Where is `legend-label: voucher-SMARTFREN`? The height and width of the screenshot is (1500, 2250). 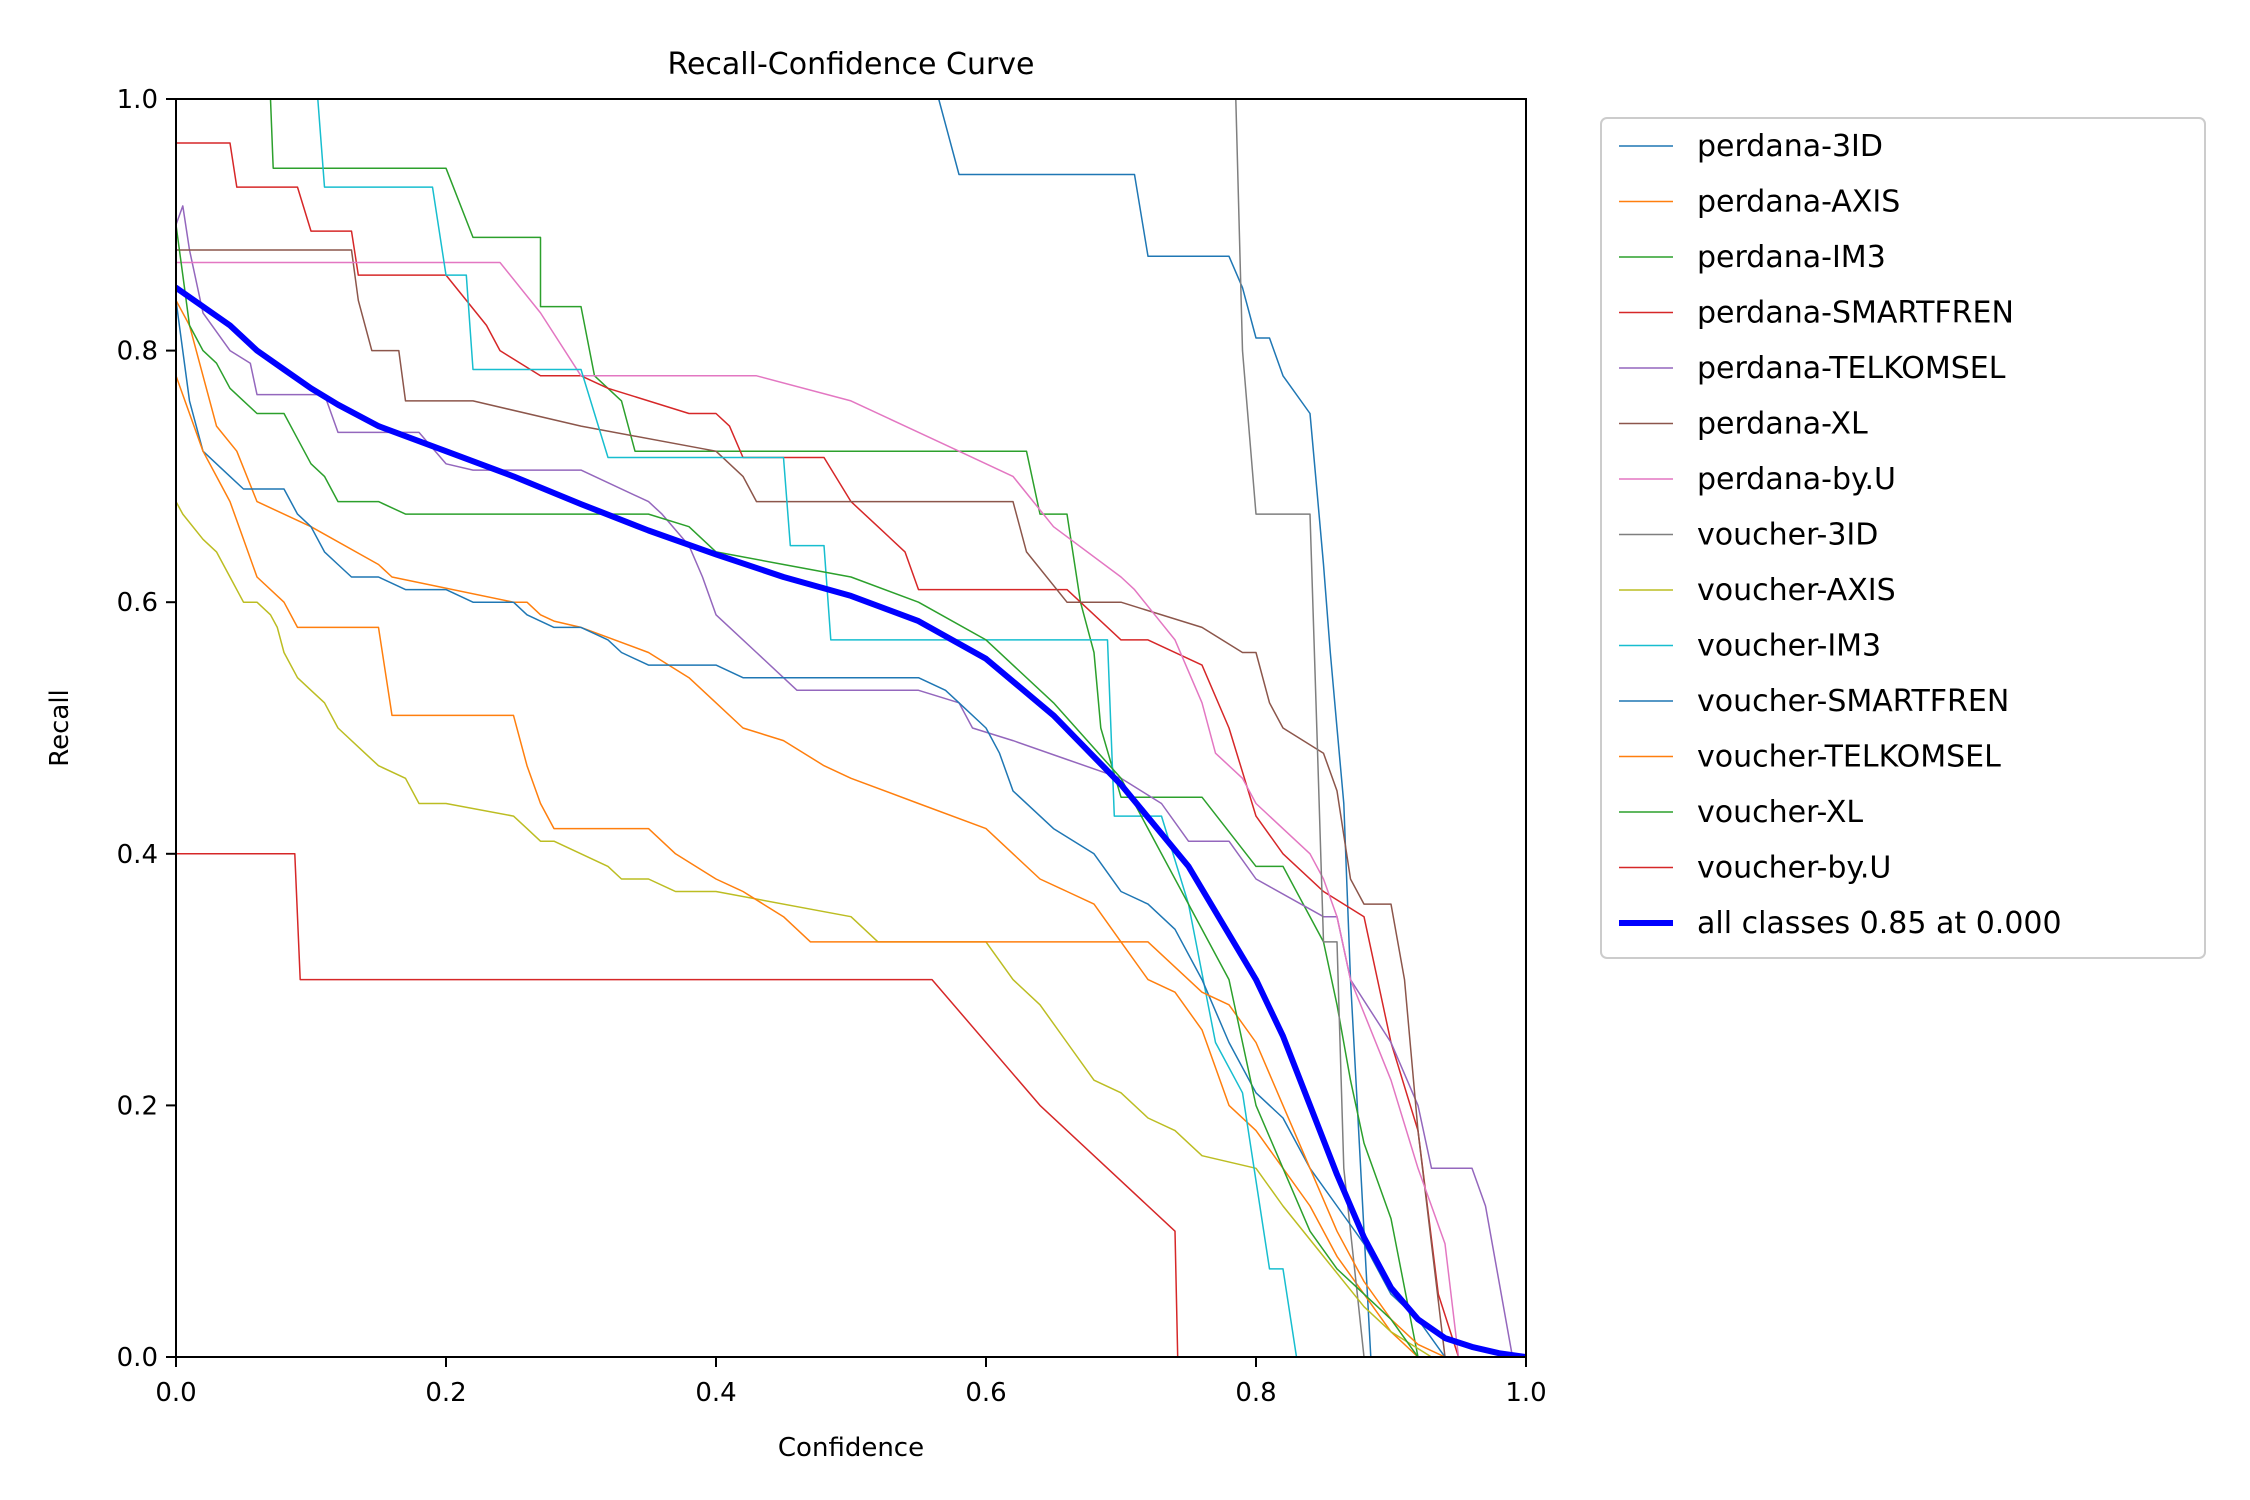 legend-label: voucher-SMARTFREN is located at coordinates (1853, 701).